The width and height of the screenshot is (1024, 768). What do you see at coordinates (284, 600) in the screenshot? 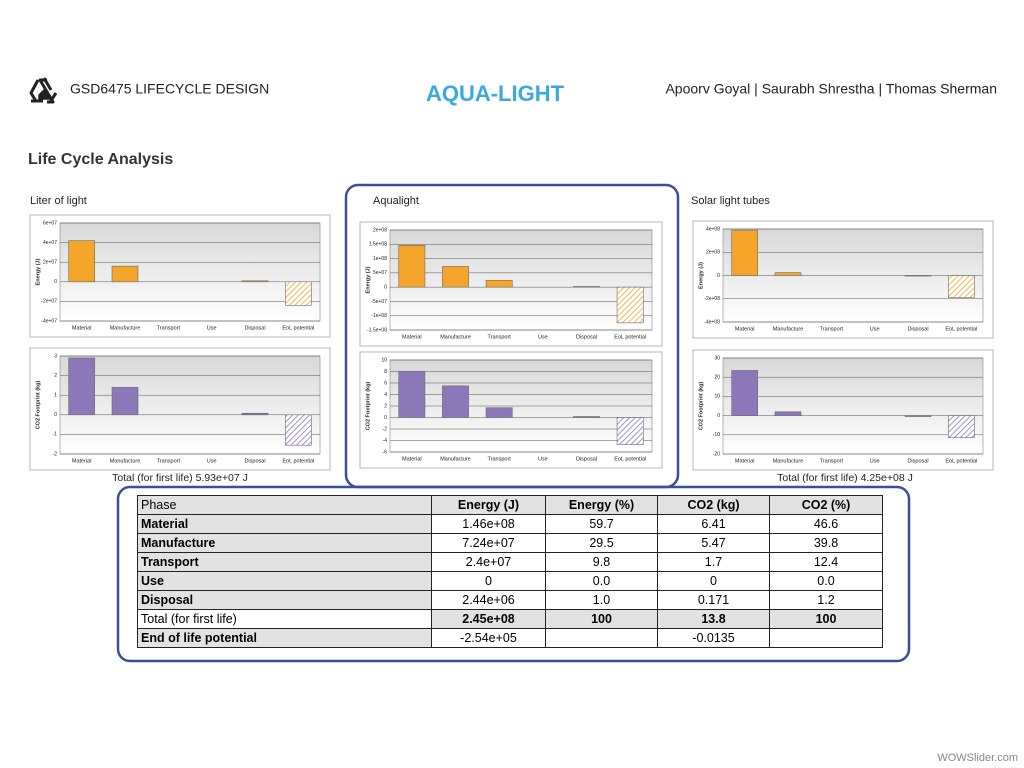
I see `table-cell: Disposal` at bounding box center [284, 600].